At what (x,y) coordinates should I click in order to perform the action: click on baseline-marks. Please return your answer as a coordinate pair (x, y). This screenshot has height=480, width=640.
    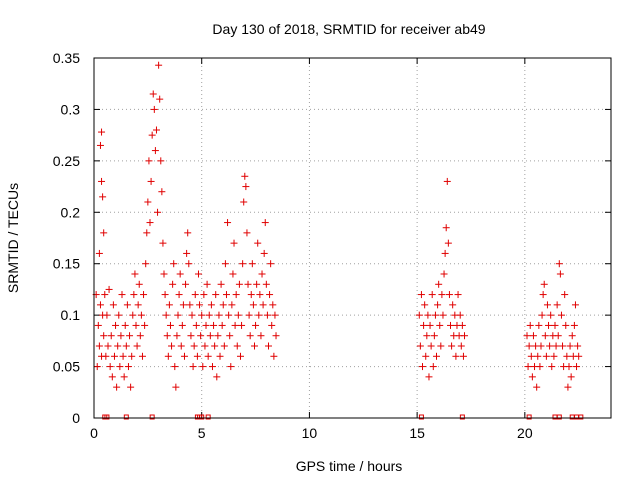
    Looking at the image, I should click on (343, 417).